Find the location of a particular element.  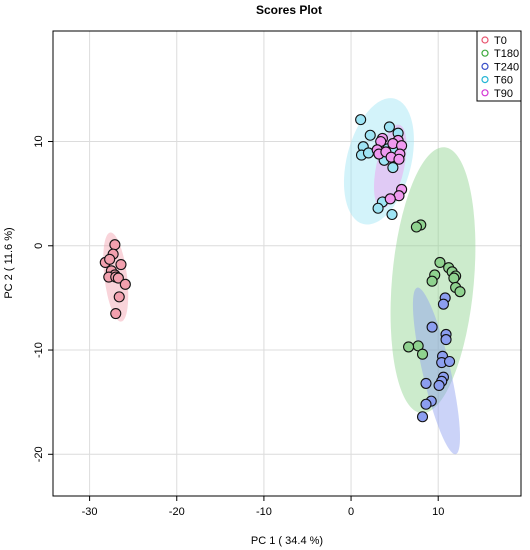

legend-label-t60: T60 is located at coordinates (503, 81).